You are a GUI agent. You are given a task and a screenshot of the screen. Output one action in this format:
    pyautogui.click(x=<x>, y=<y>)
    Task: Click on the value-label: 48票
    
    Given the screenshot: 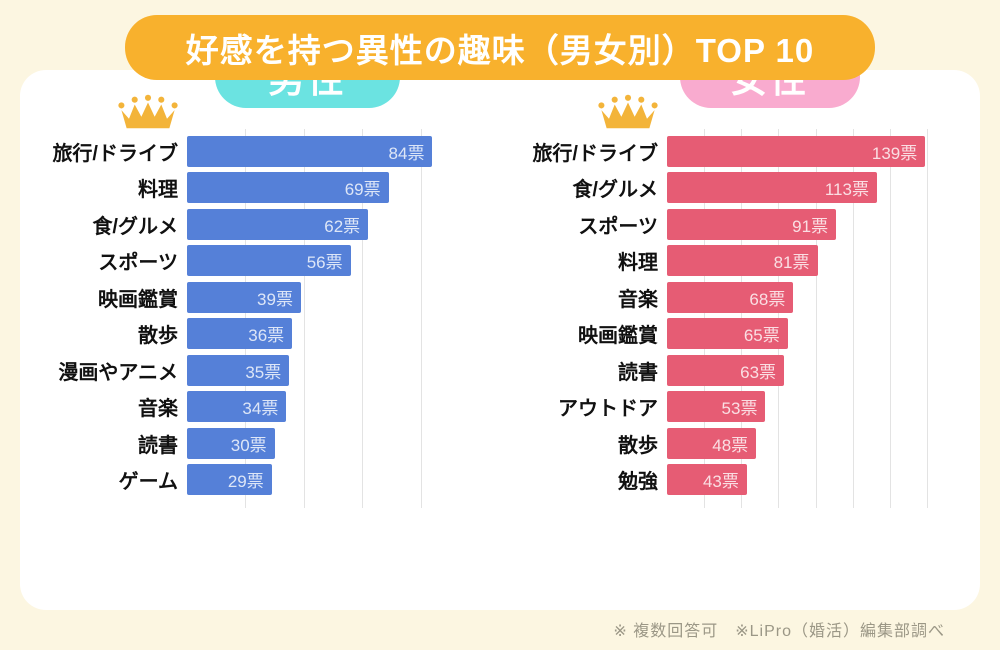 What is the action you would take?
    pyautogui.click(x=730, y=445)
    